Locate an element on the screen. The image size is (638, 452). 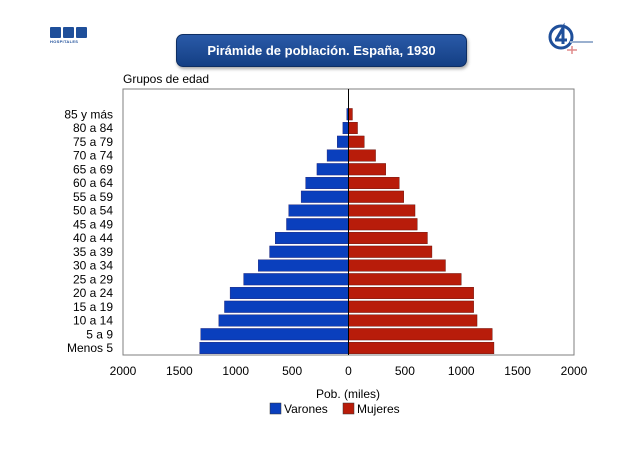
y-tick-label: 45 a 49 is located at coordinates (93, 224).